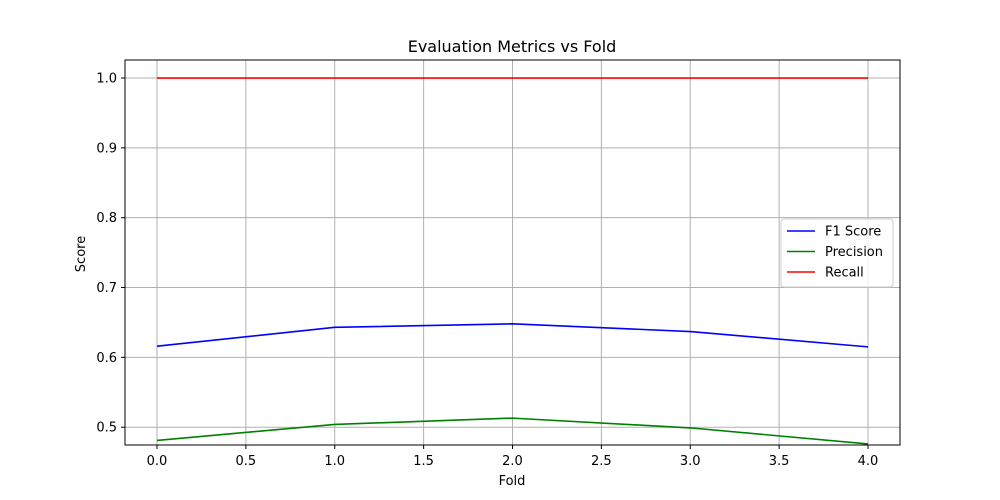 The width and height of the screenshot is (1000, 500). What do you see at coordinates (854, 252) in the screenshot?
I see `legend-label-precision: Precision` at bounding box center [854, 252].